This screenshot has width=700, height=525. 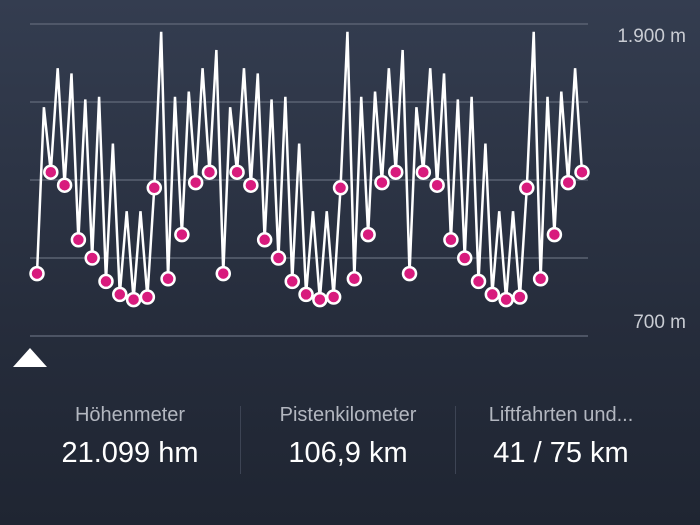 I want to click on stat-value: 21.099 hm, so click(x=130, y=453).